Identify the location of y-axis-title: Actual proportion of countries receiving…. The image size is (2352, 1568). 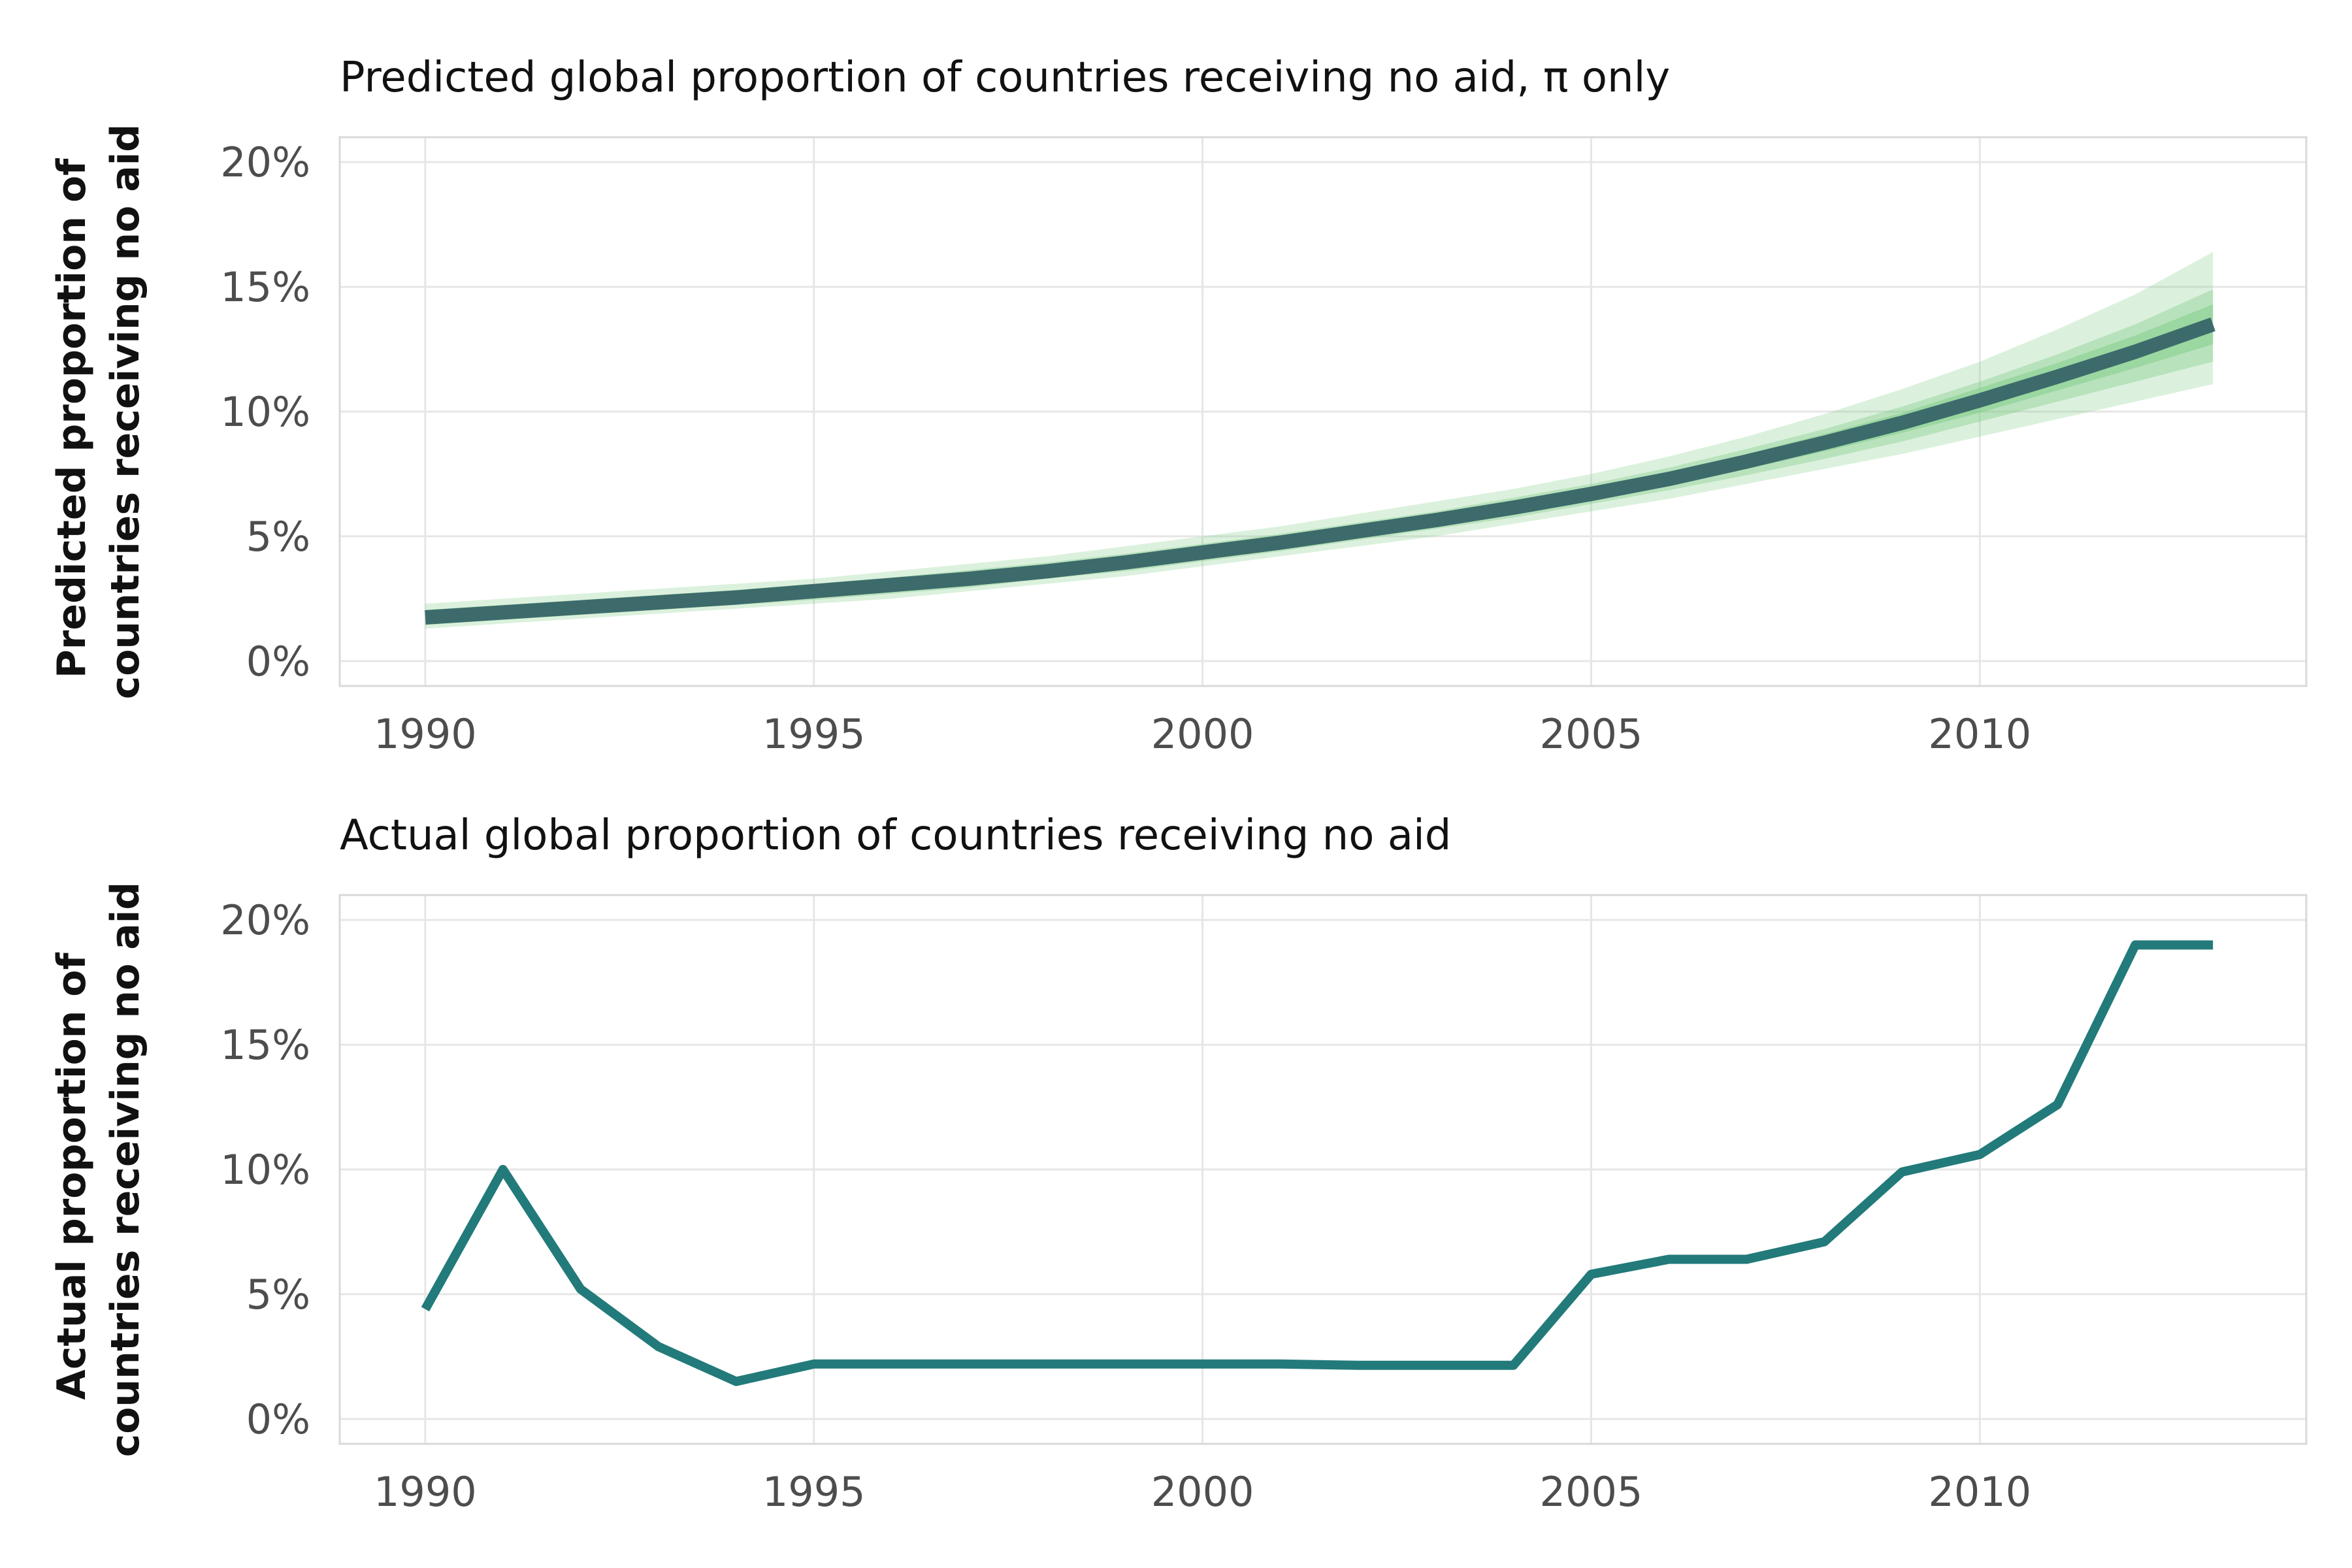
(98, 1170).